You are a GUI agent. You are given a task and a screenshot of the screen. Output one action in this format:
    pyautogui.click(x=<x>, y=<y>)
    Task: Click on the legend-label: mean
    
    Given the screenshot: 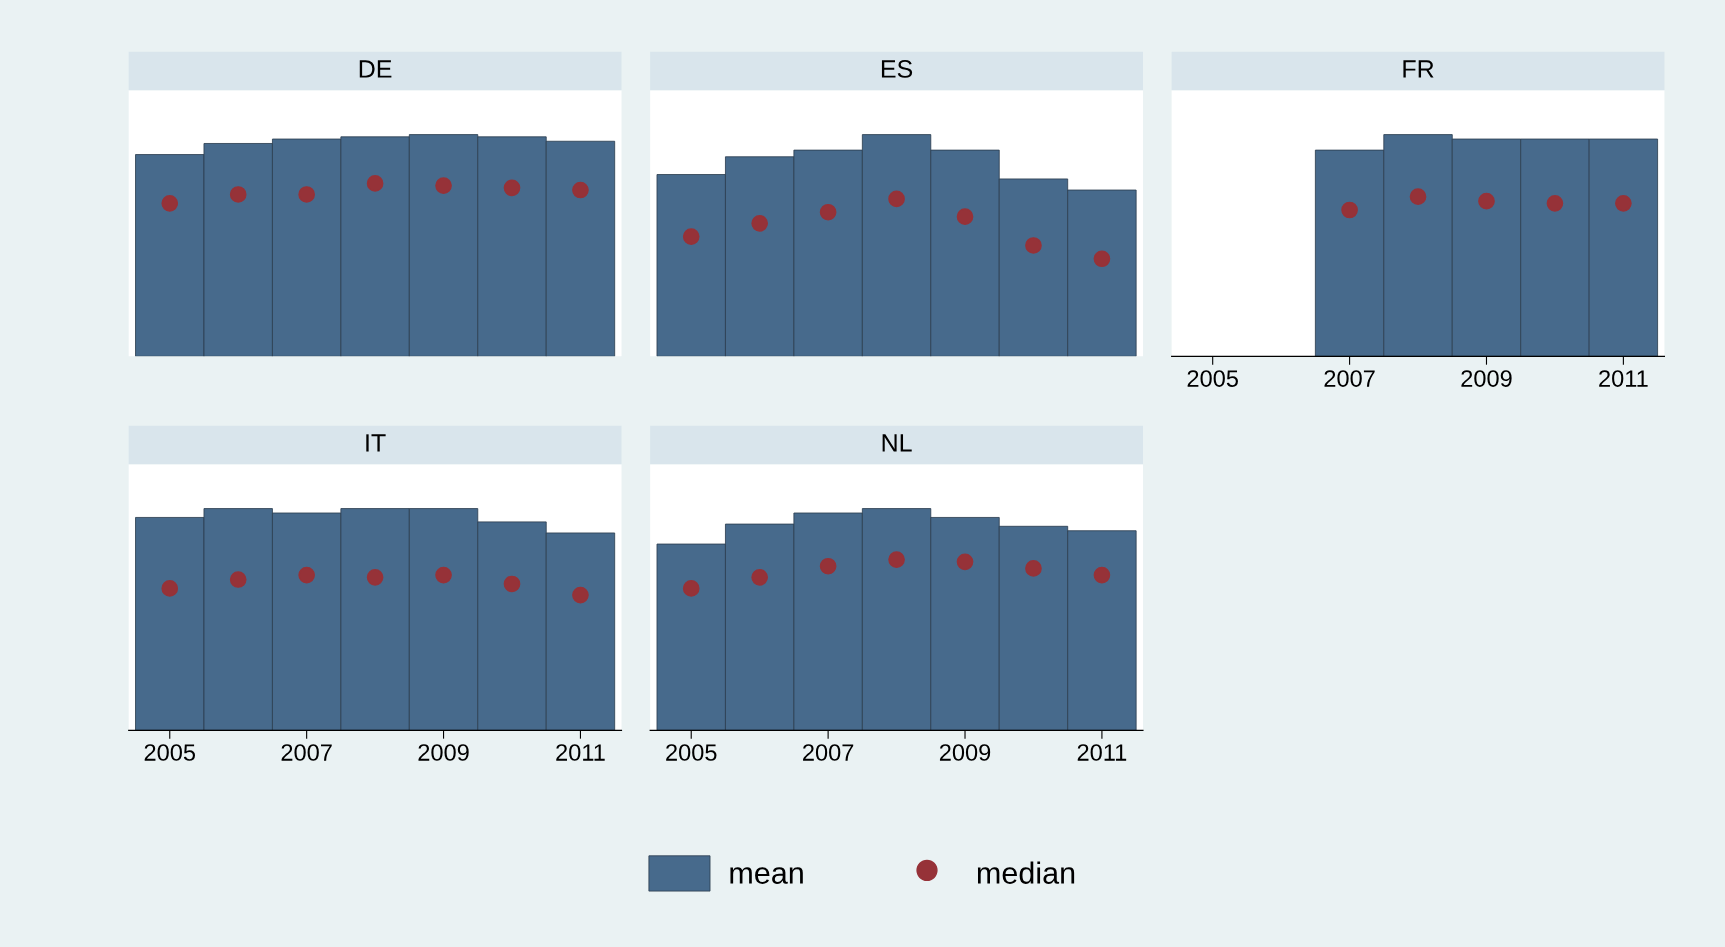 What is the action you would take?
    pyautogui.click(x=766, y=875)
    